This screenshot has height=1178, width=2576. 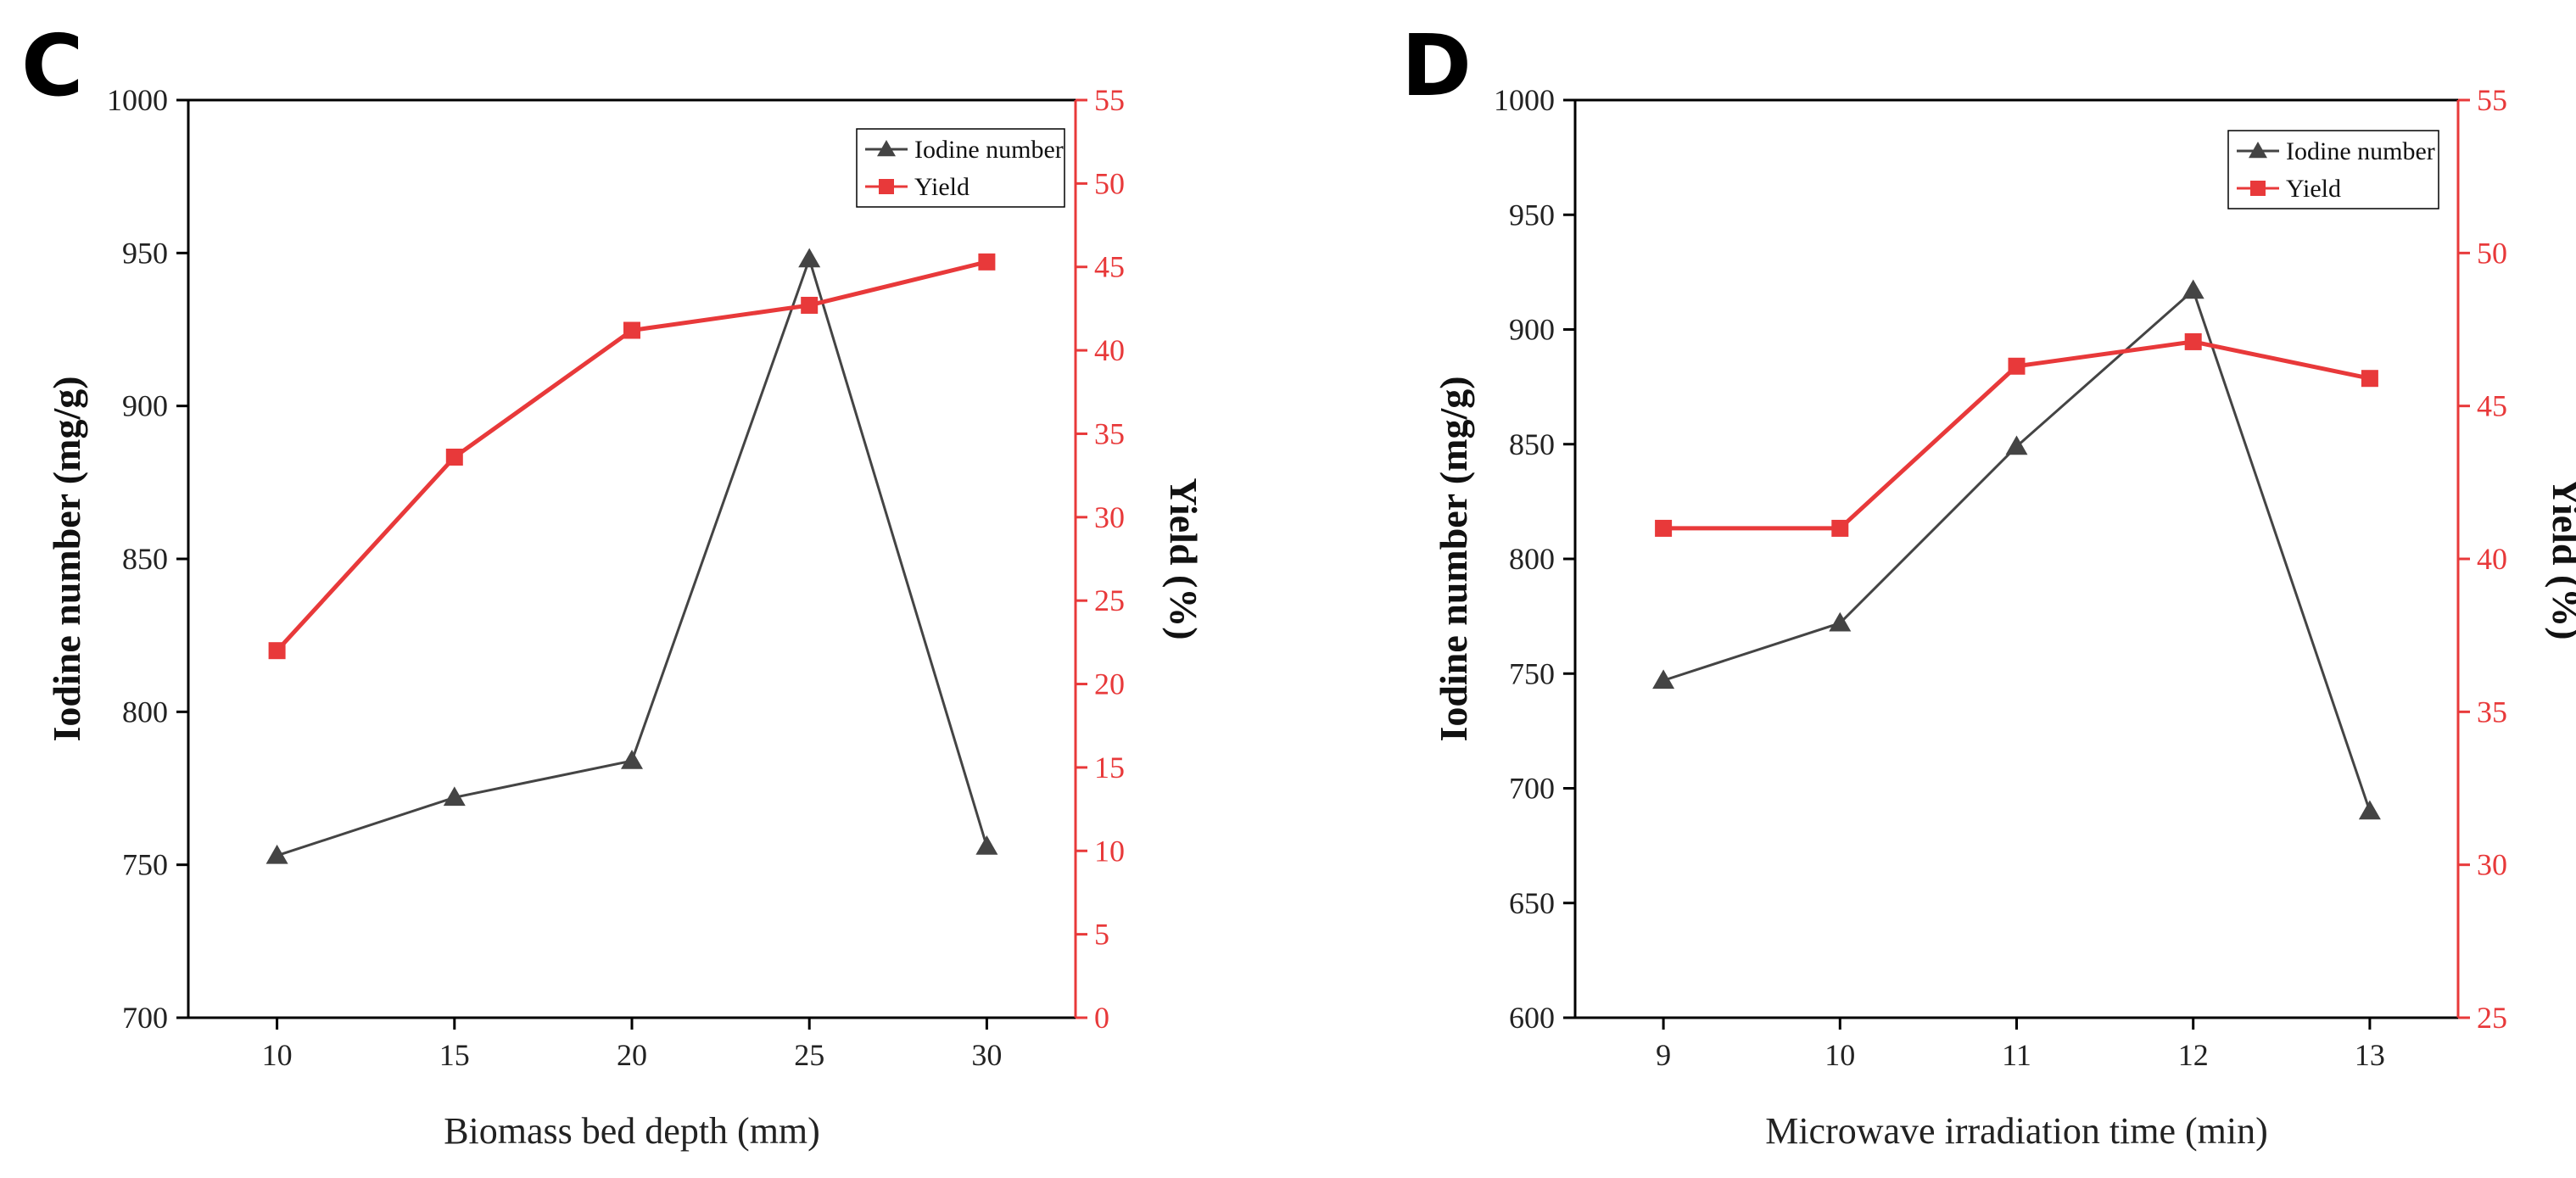 What do you see at coordinates (454, 1055) in the screenshot?
I see `x-tick-label: 15` at bounding box center [454, 1055].